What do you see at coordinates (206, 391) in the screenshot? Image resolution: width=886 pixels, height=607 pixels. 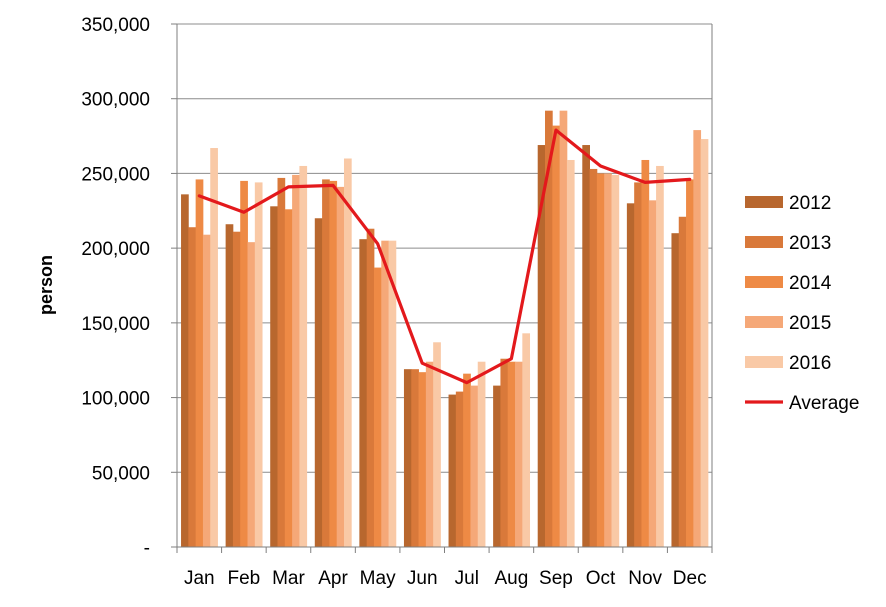 I see `bar-2015-Jan` at bounding box center [206, 391].